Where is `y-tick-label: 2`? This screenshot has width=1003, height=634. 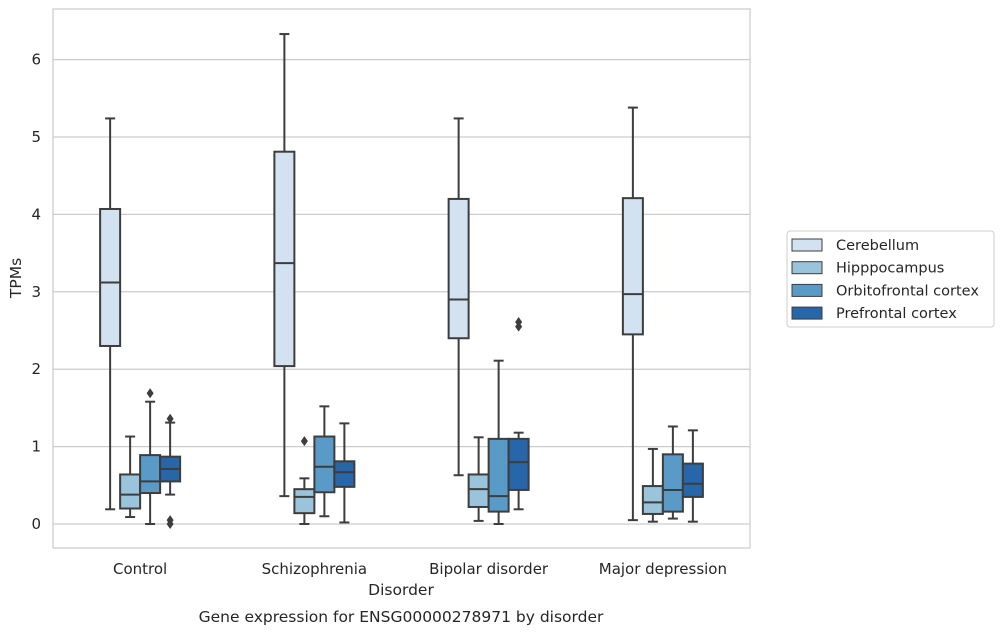 y-tick-label: 2 is located at coordinates (36, 369).